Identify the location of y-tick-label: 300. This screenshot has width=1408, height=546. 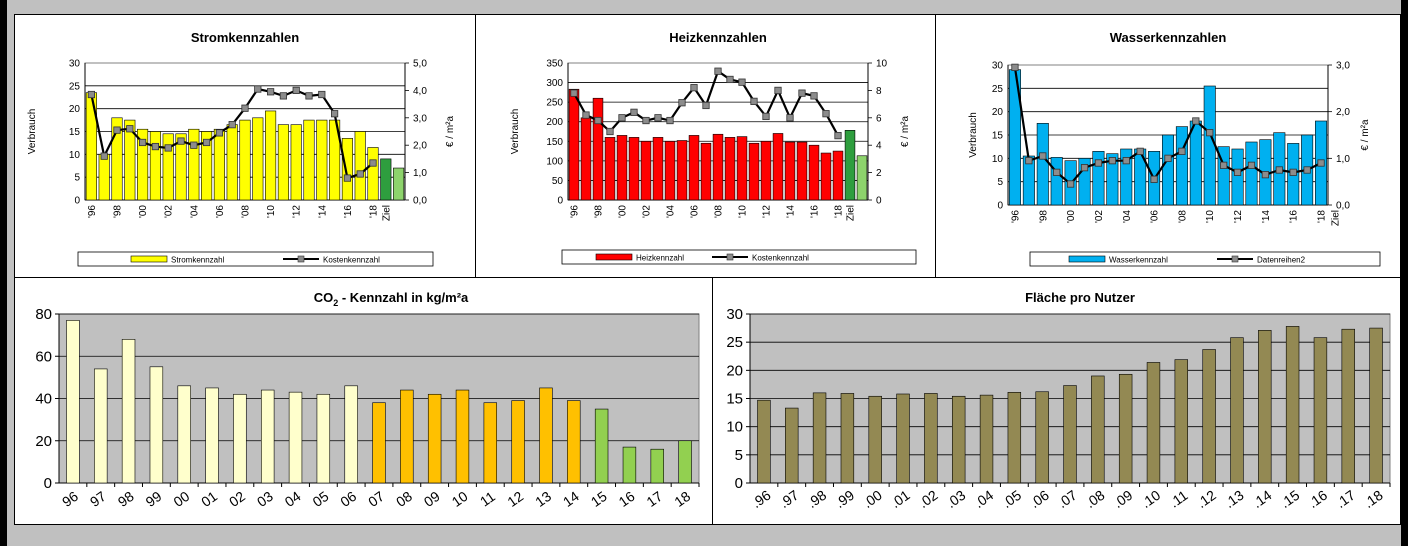
(554, 83).